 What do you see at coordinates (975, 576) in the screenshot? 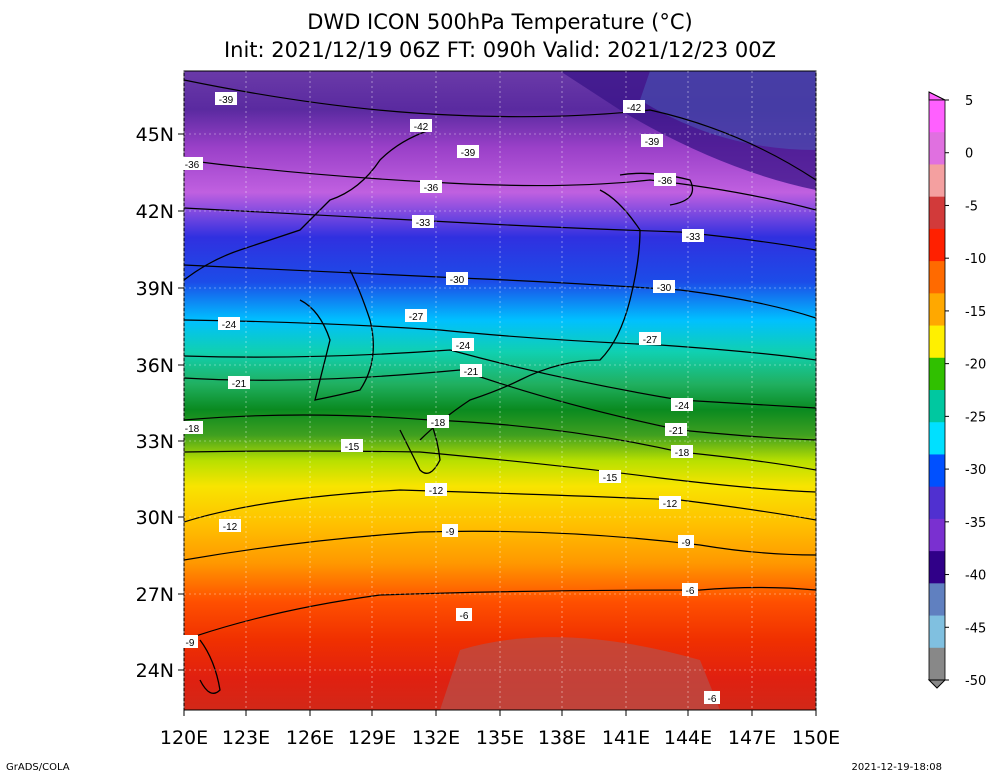
I see `colorbar-label: -40` at bounding box center [975, 576].